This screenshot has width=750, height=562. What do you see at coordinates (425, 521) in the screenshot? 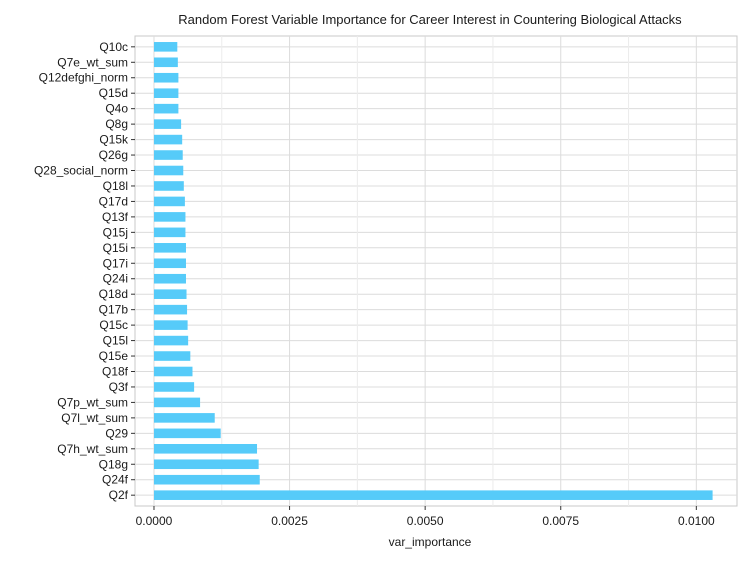
I see `x-tick-label: 0.0050` at bounding box center [425, 521].